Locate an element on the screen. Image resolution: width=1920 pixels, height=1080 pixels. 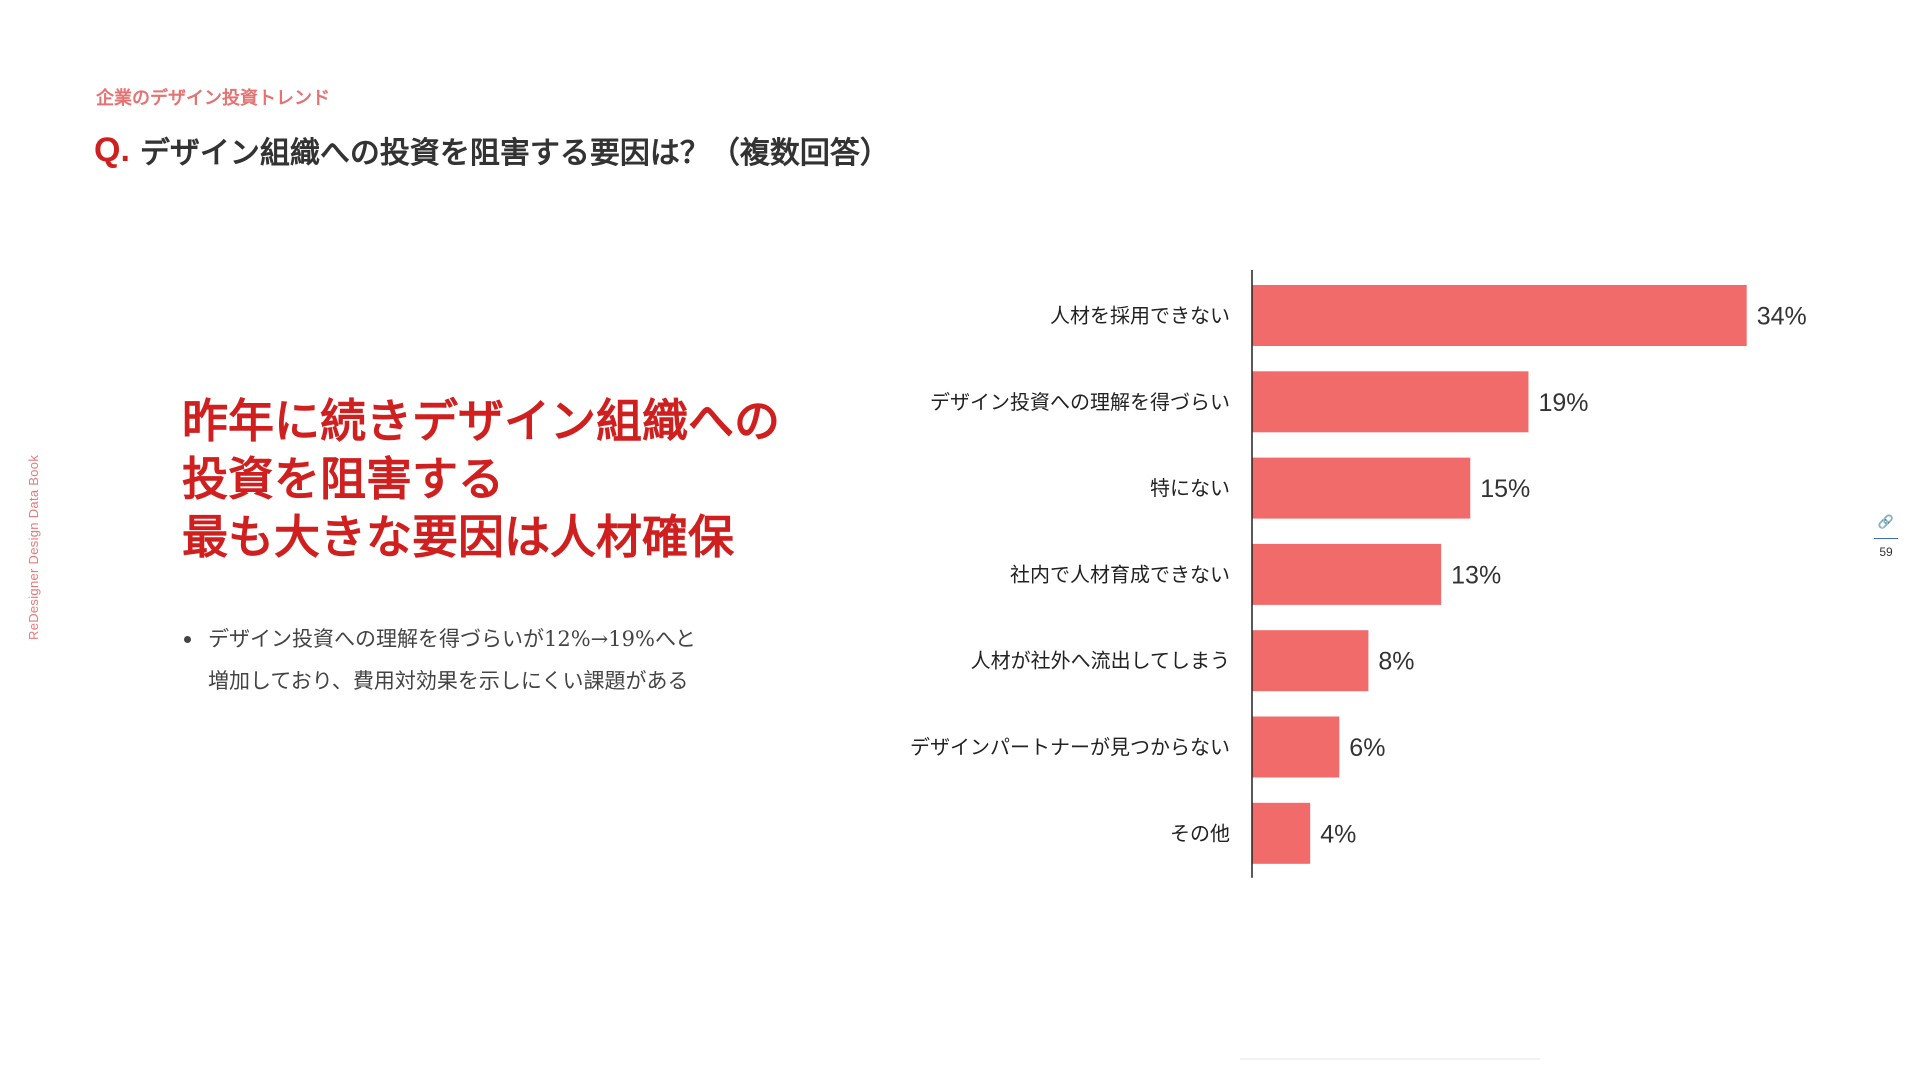
value-label-2: 15% is located at coordinates (1505, 489).